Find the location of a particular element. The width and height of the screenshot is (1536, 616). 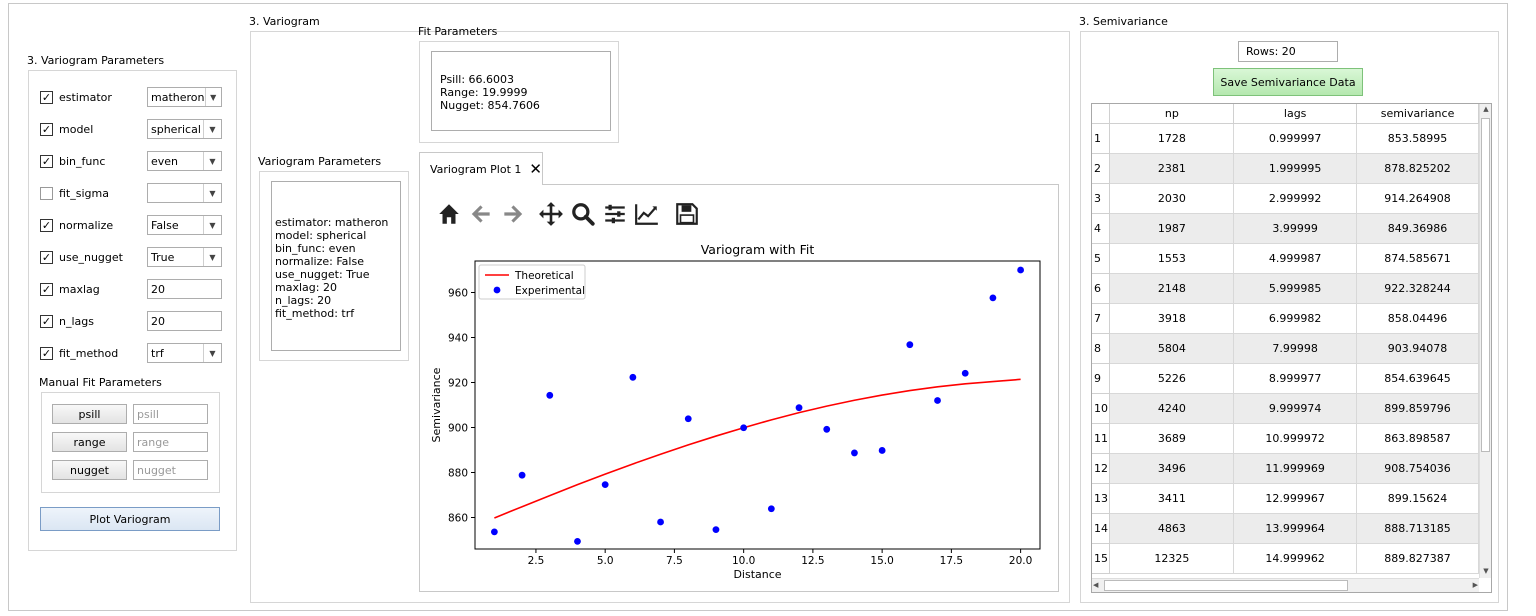

horizontal-scrollbar: ◀ ▶ is located at coordinates (1285, 585).